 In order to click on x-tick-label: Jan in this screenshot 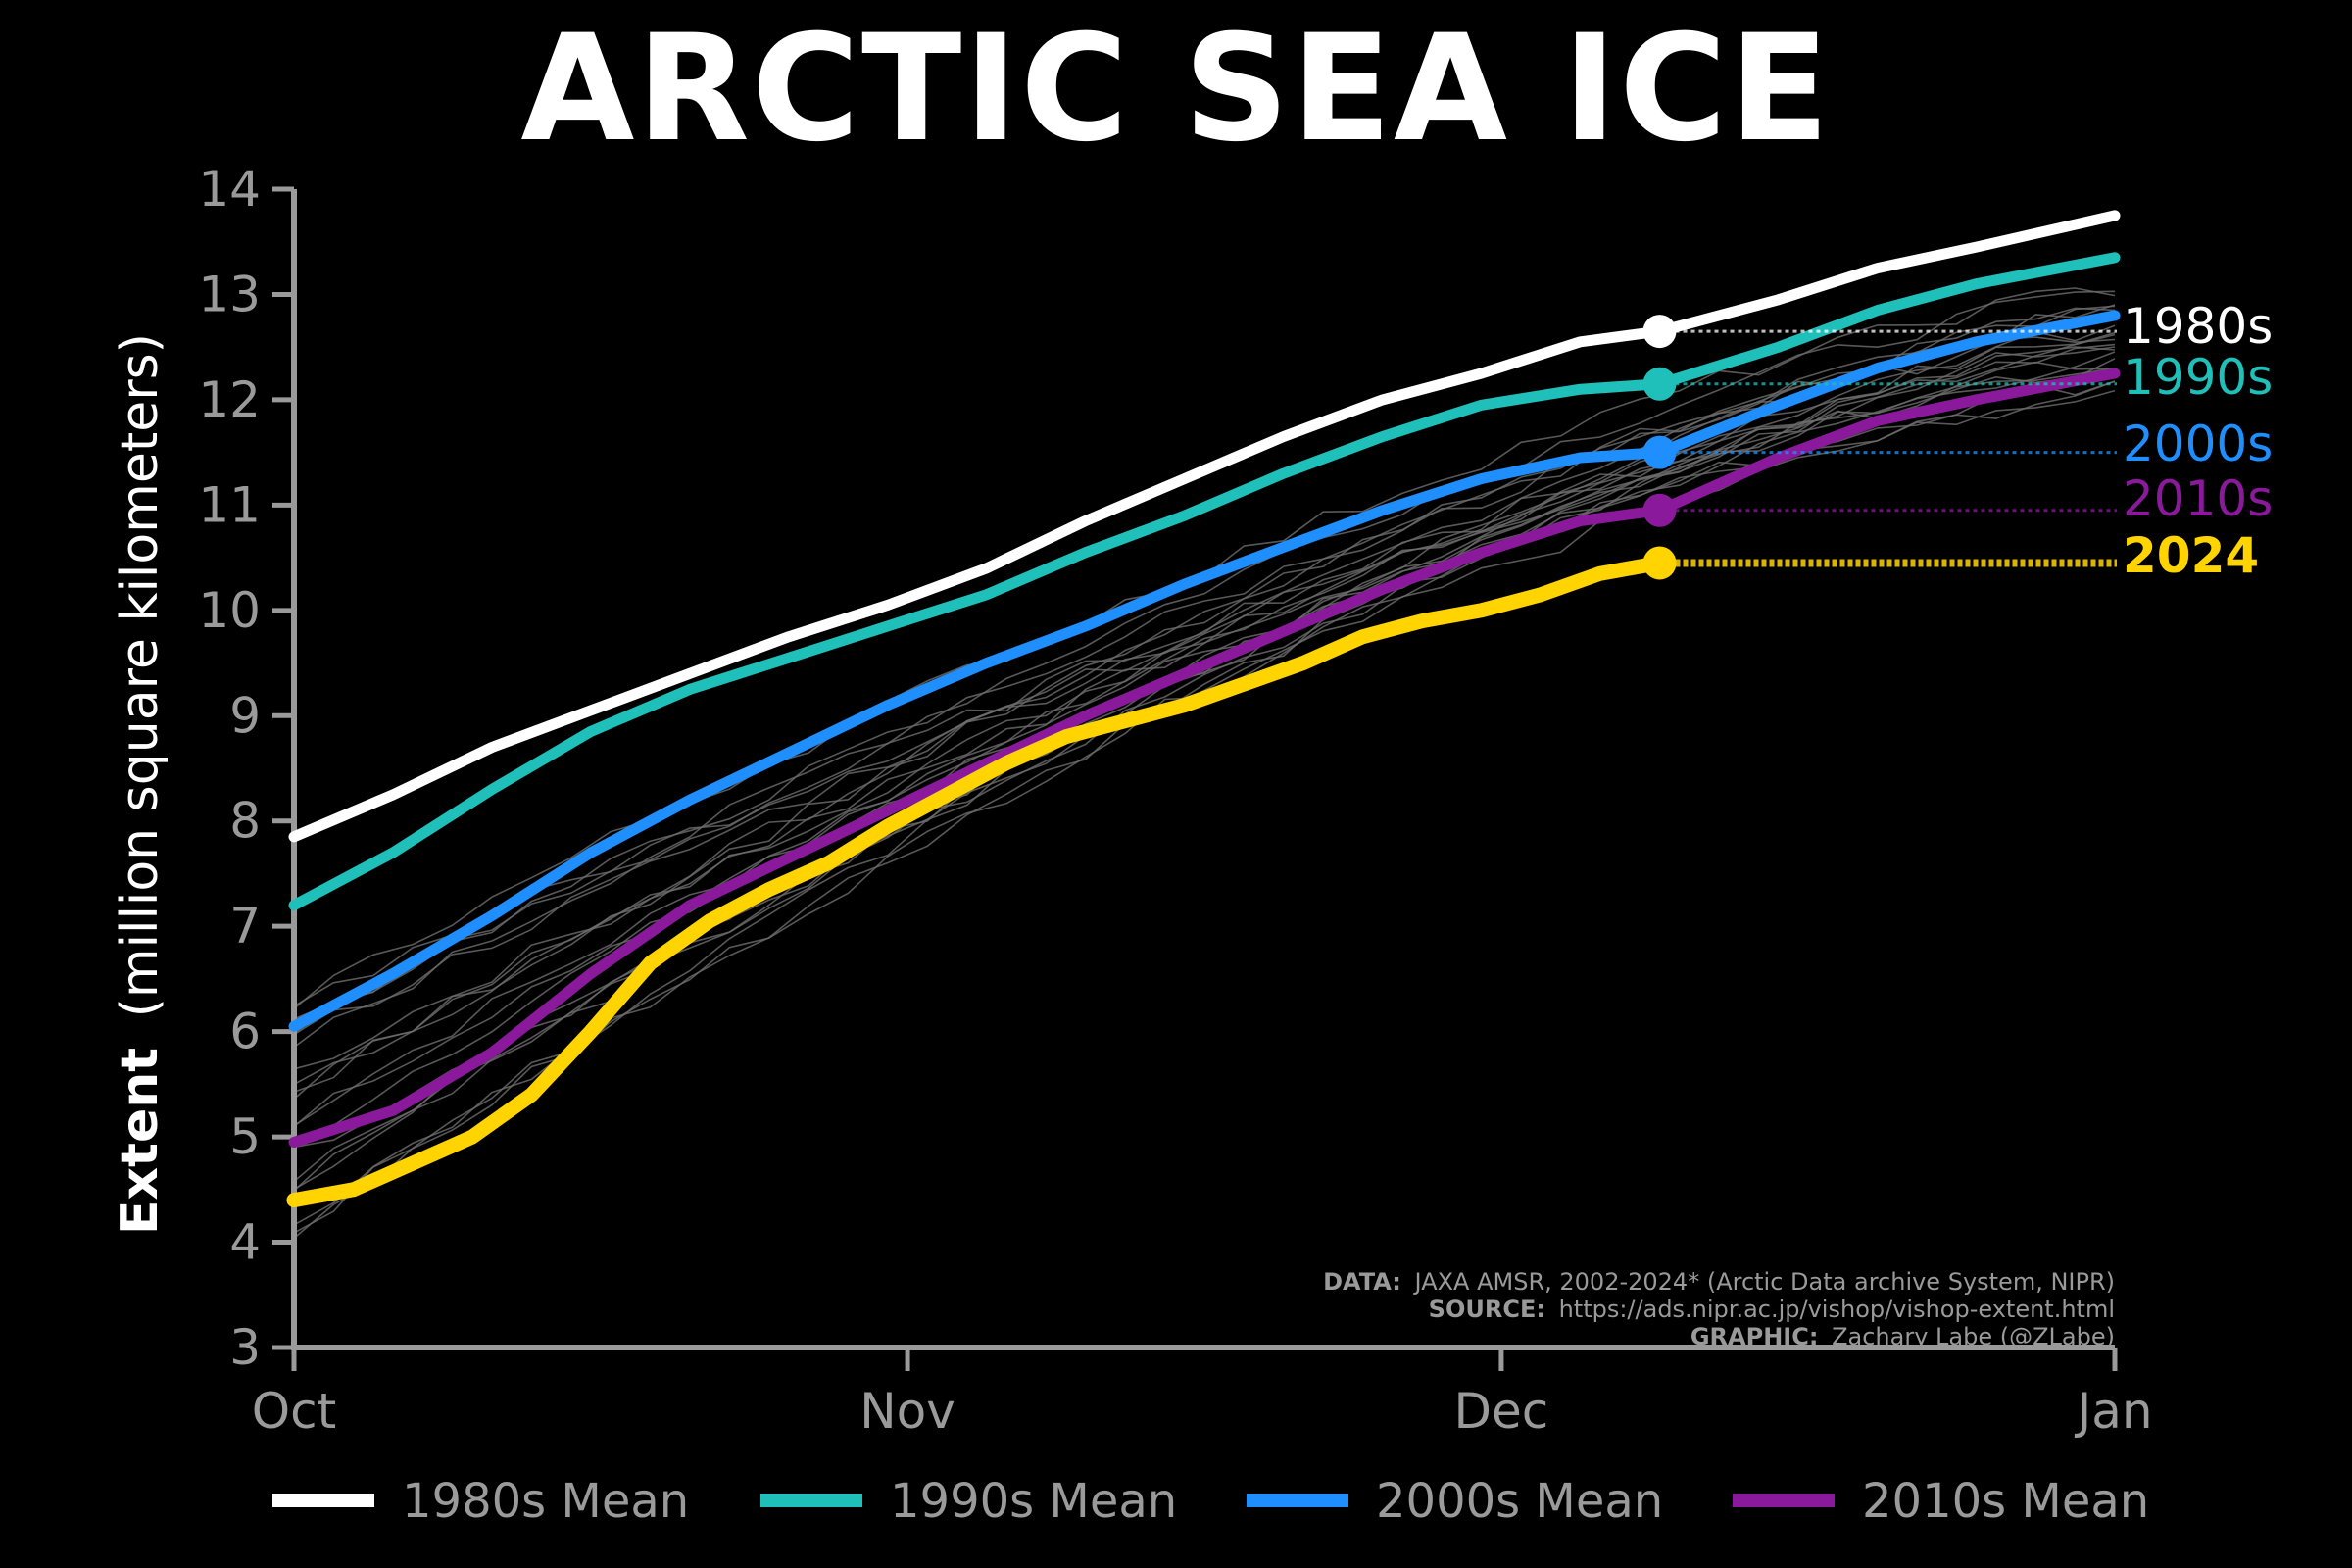, I will do `click(2113, 1411)`.